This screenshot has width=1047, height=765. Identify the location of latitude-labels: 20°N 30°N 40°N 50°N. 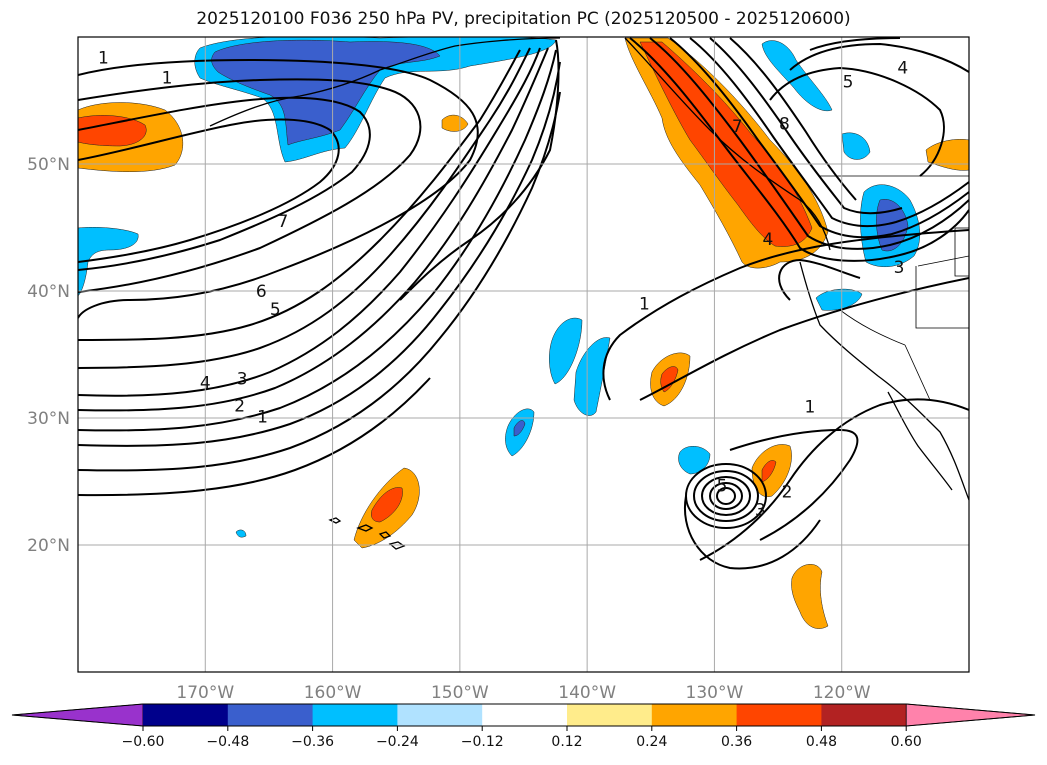
(48, 355).